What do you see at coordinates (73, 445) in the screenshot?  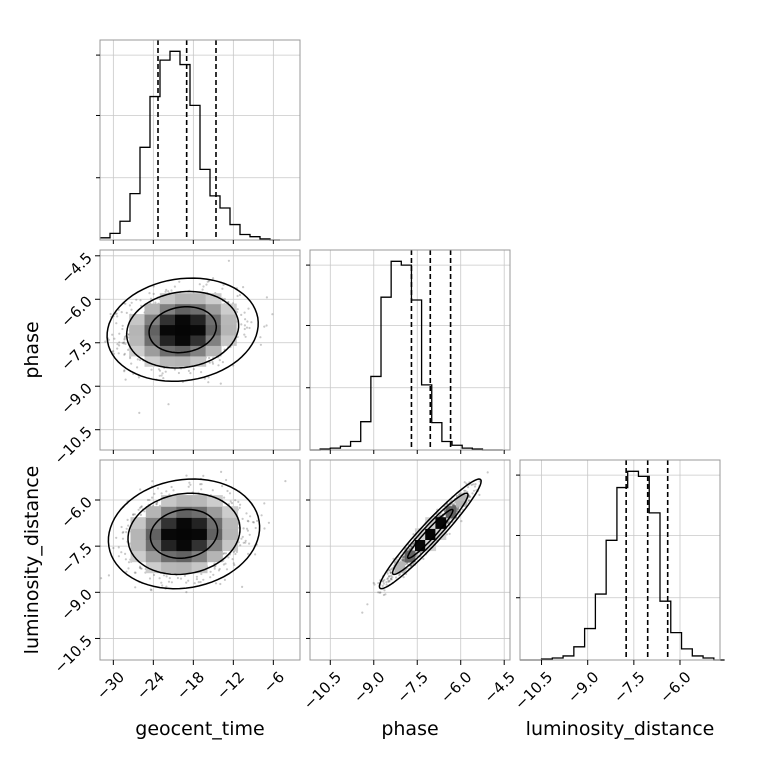 I see `ytick-label-phase-1: −10.5` at bounding box center [73, 445].